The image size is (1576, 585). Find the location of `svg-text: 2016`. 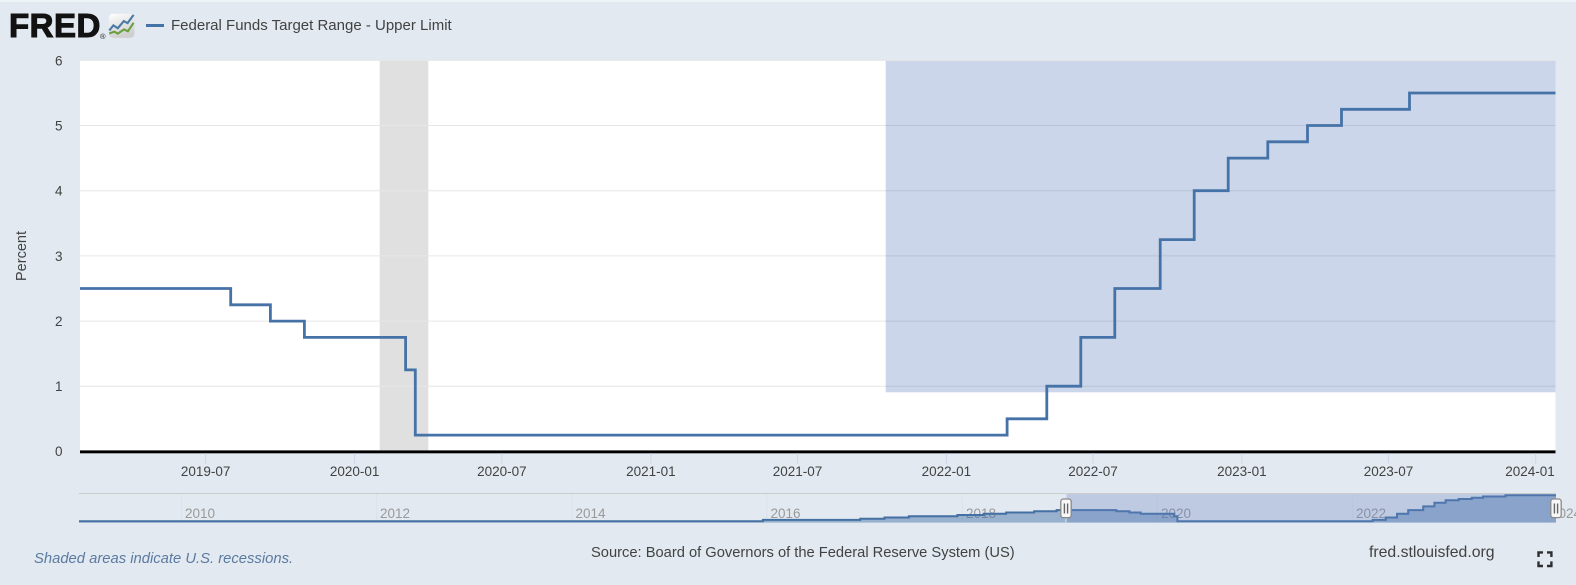

svg-text: 2016 is located at coordinates (786, 513).